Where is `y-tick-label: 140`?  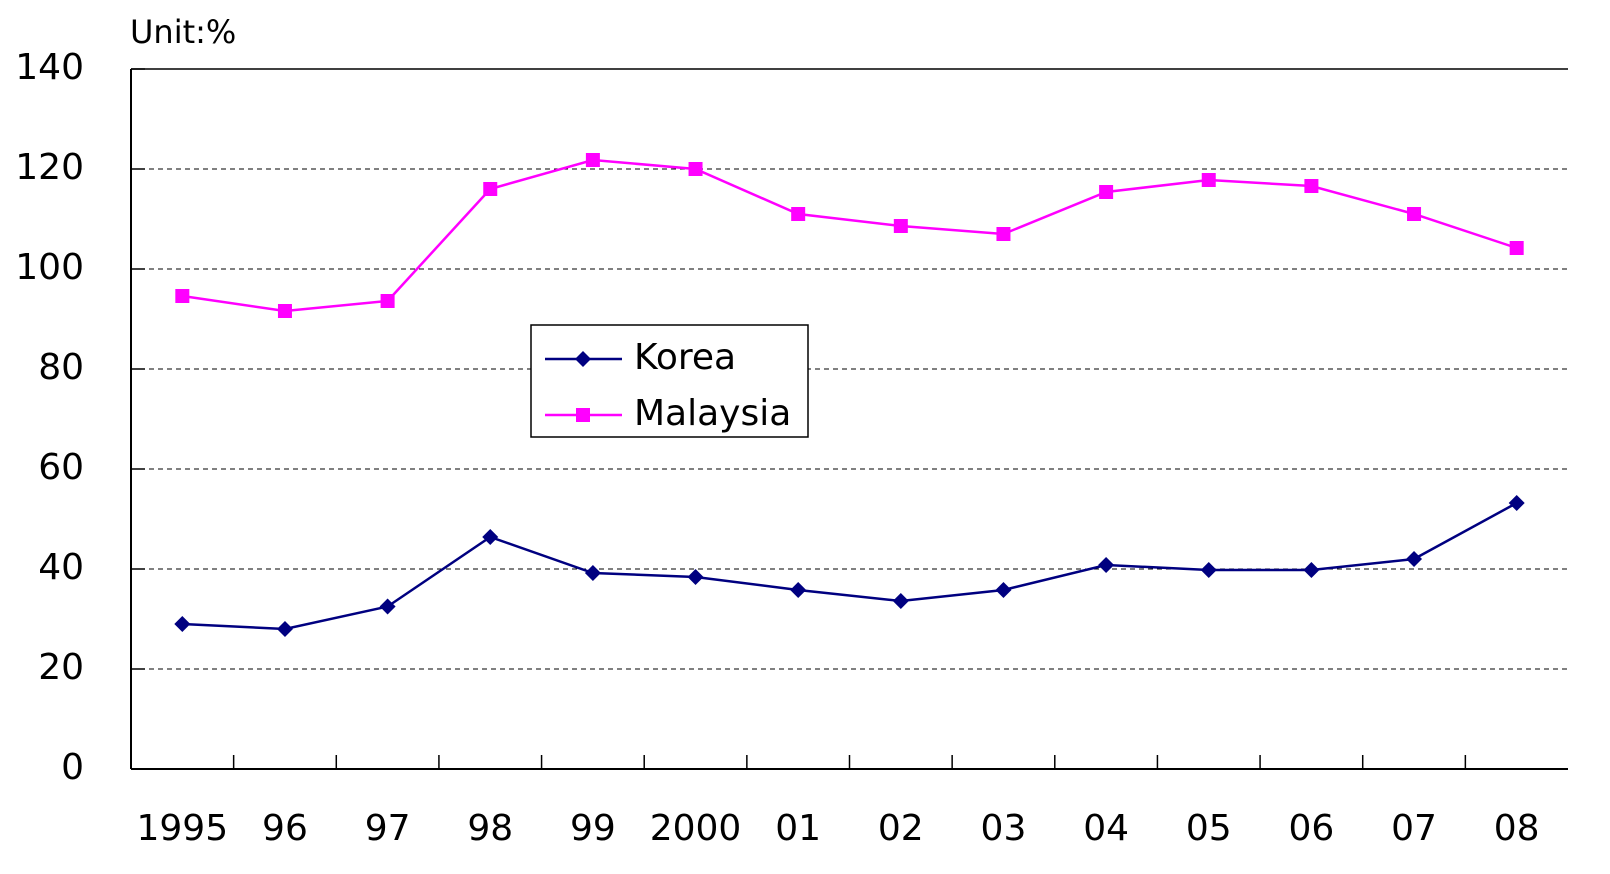 y-tick-label: 140 is located at coordinates (49, 67).